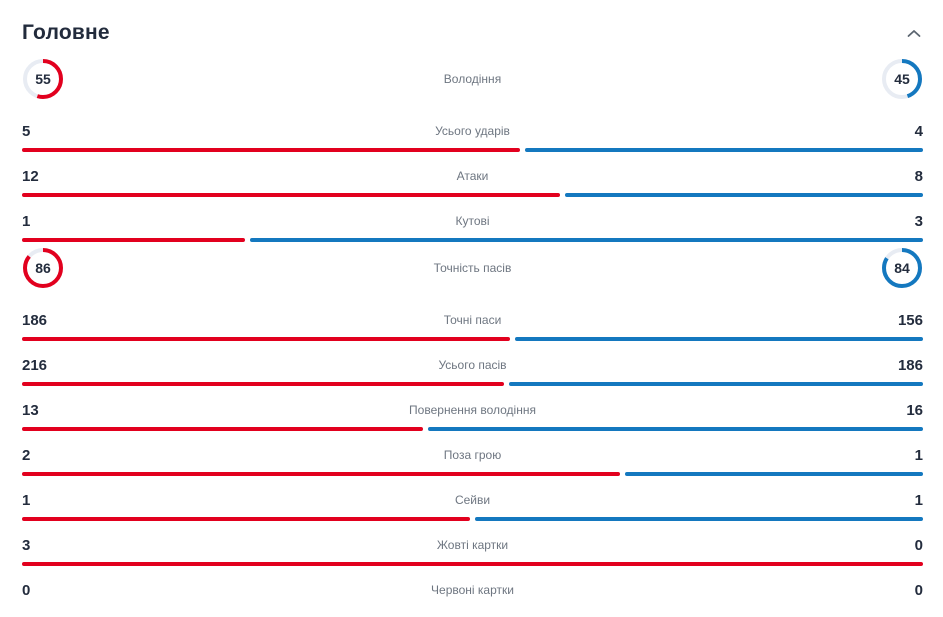 Image resolution: width=943 pixels, height=617 pixels. I want to click on home-value: 186, so click(35, 320).